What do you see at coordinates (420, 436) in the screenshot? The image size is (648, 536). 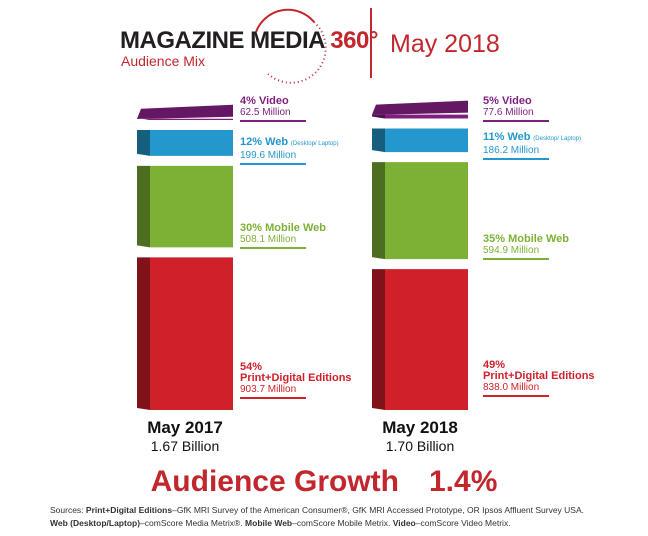 I see `bar-caption-2018: May 2018 1.70 Billion` at bounding box center [420, 436].